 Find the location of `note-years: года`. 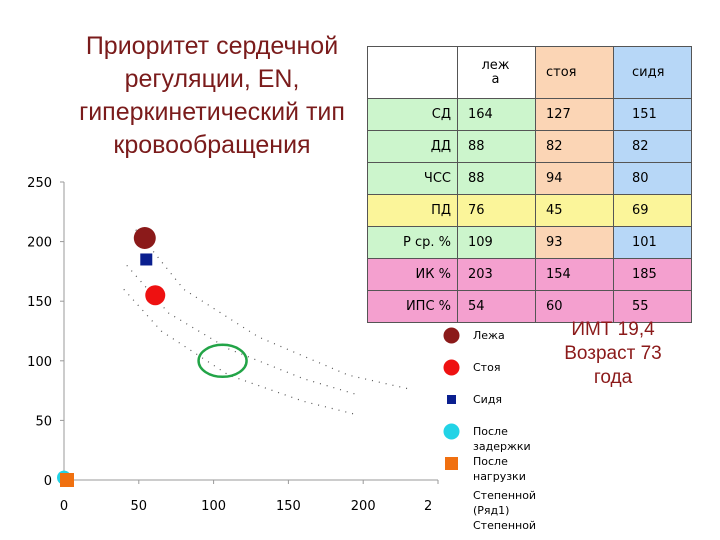

note-years: года is located at coordinates (613, 377).